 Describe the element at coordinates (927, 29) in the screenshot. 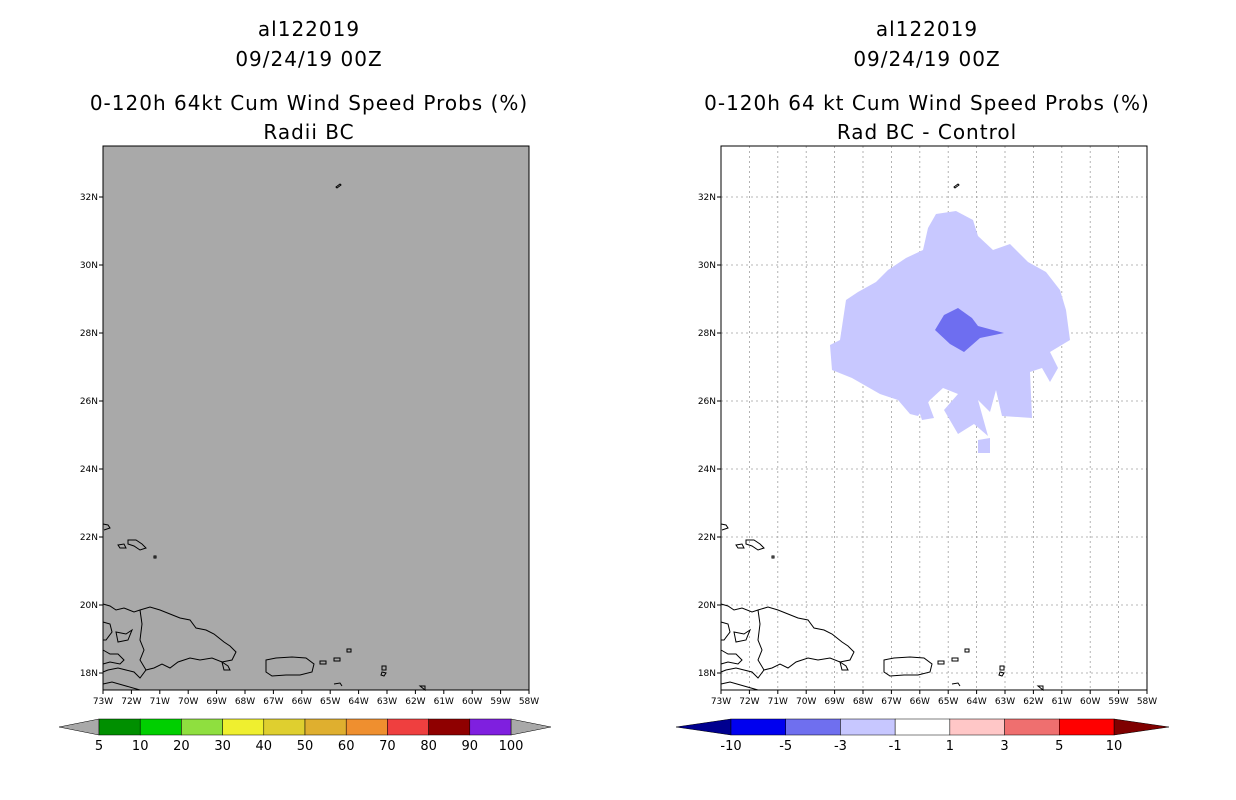

I see `storm-id-title: al122019` at that location.